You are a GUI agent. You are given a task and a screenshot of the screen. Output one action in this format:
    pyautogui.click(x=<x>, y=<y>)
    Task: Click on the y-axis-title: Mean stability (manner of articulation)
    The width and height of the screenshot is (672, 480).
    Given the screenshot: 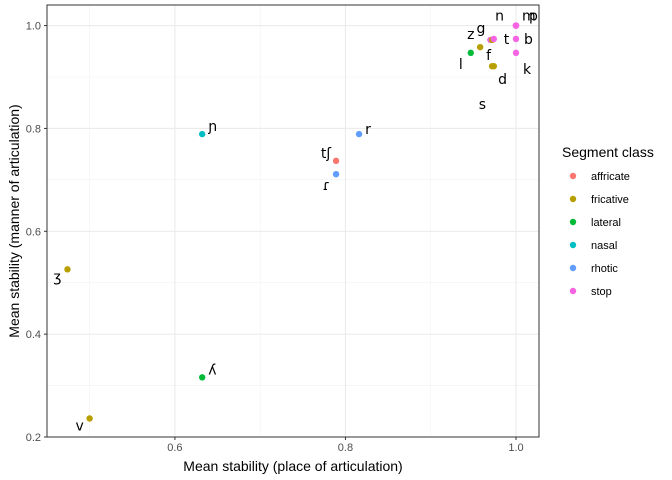 What is the action you would take?
    pyautogui.click(x=14, y=220)
    